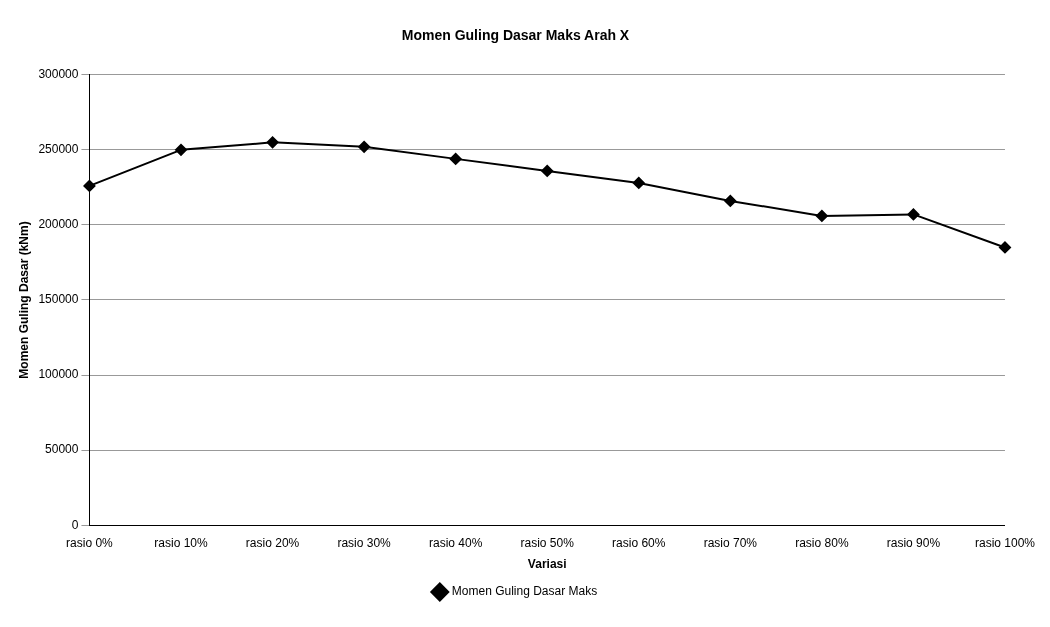  What do you see at coordinates (58, 299) in the screenshot?
I see `y-tick-label: 150000` at bounding box center [58, 299].